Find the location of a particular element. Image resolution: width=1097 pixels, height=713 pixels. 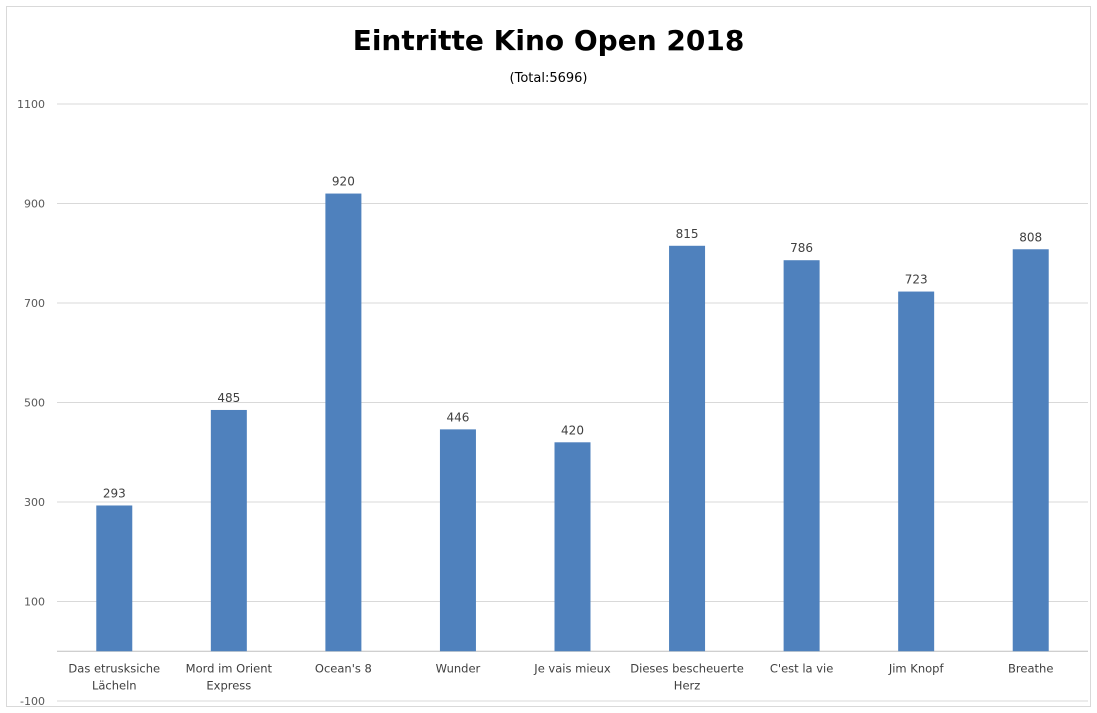

x-tick-label: Je vais mieux is located at coordinates (572, 668).